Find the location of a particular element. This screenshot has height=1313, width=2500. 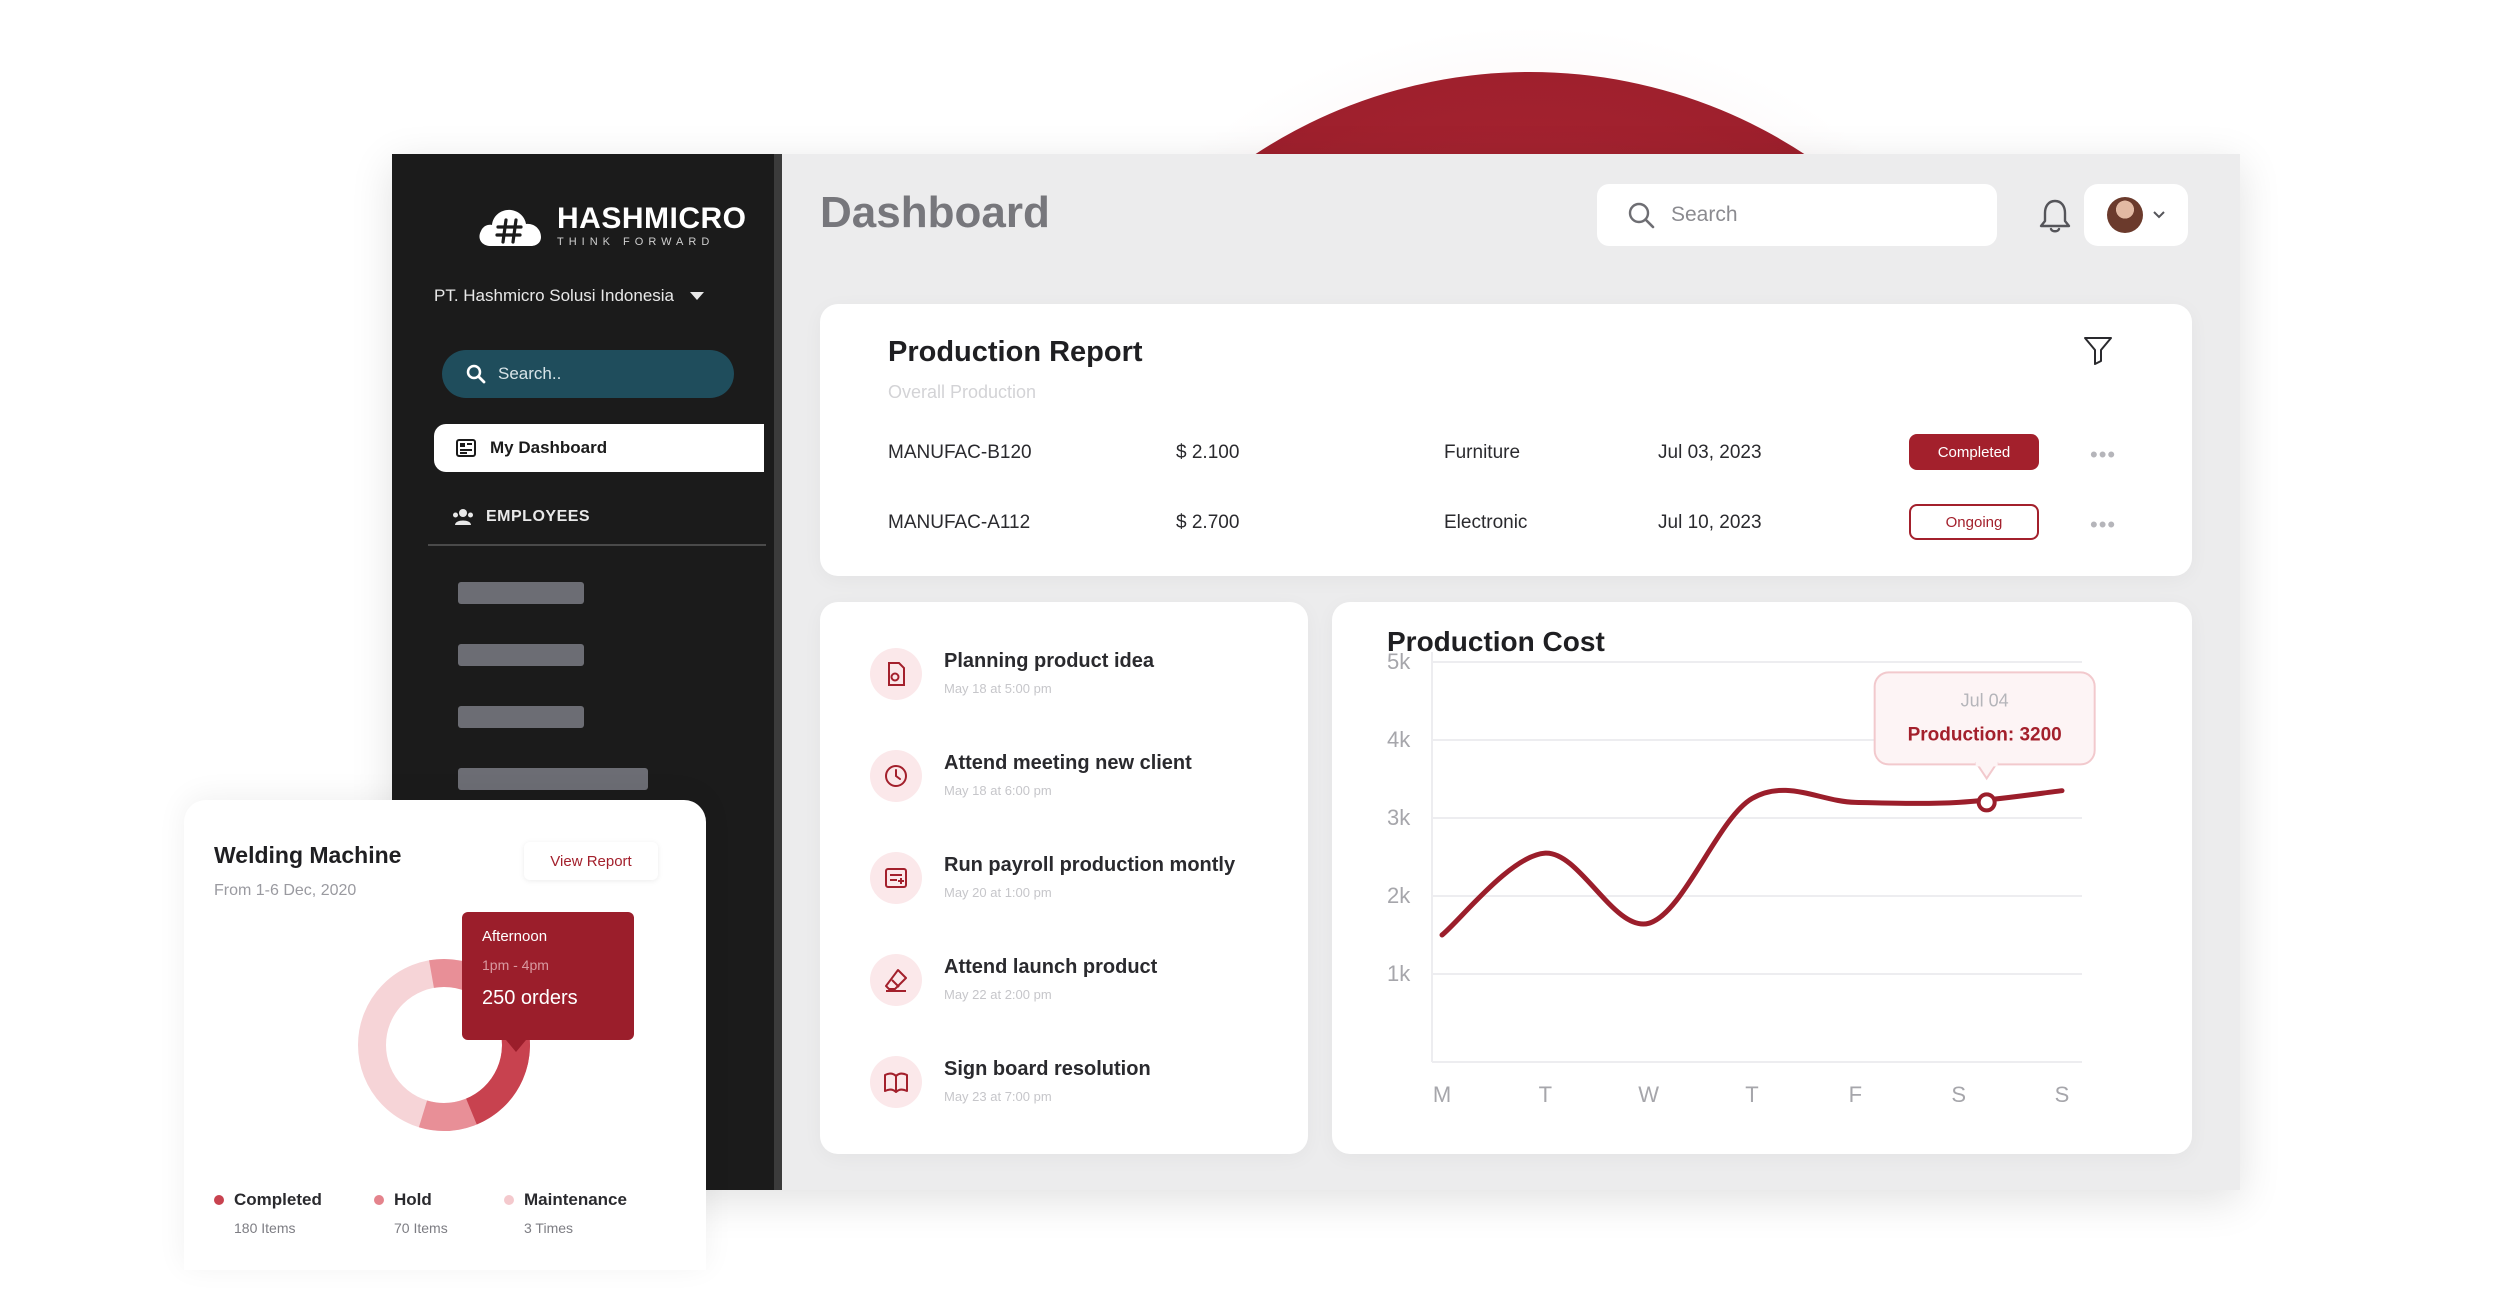

brand-tagline: THINK FORWARD is located at coordinates (636, 242).